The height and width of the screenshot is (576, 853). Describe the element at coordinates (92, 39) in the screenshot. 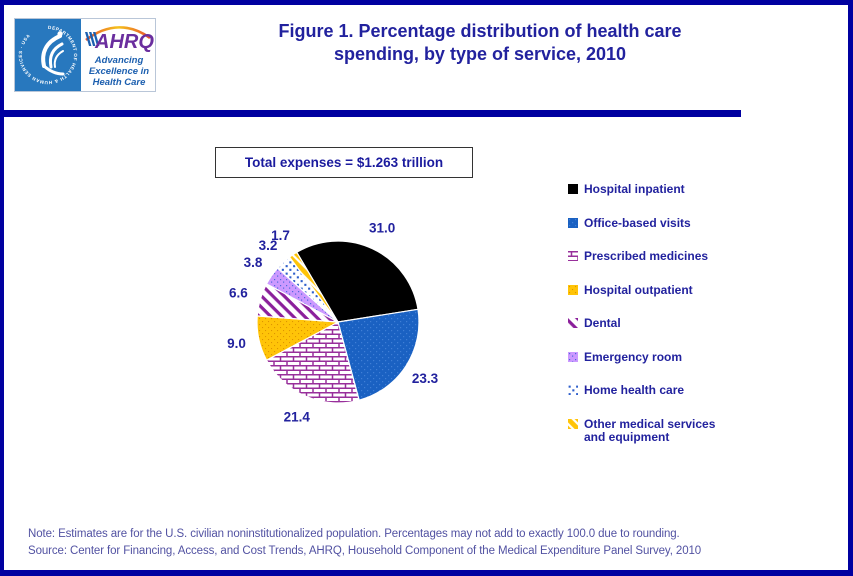

I see `ahrq-slashes-icon` at that location.